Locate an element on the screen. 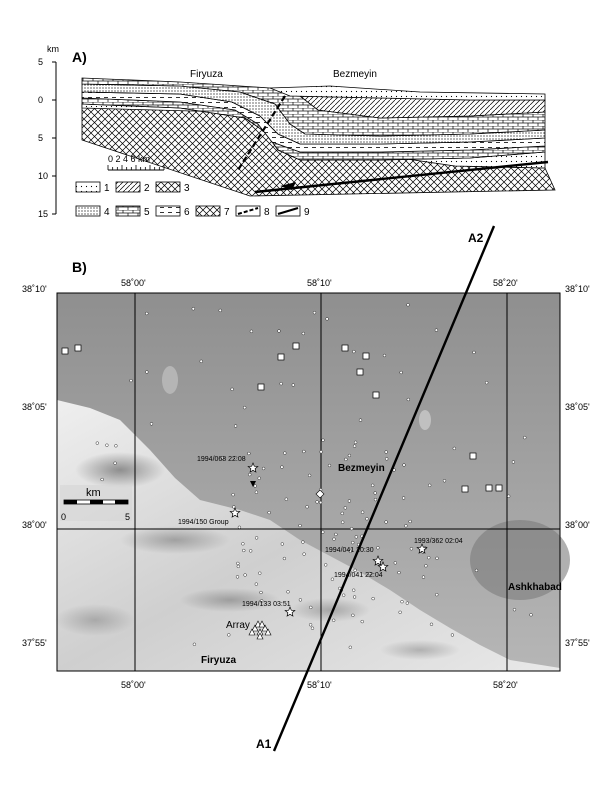 The height and width of the screenshot is (792, 612). event-label-1994-133: 1994/133 03:51 is located at coordinates (266, 604).